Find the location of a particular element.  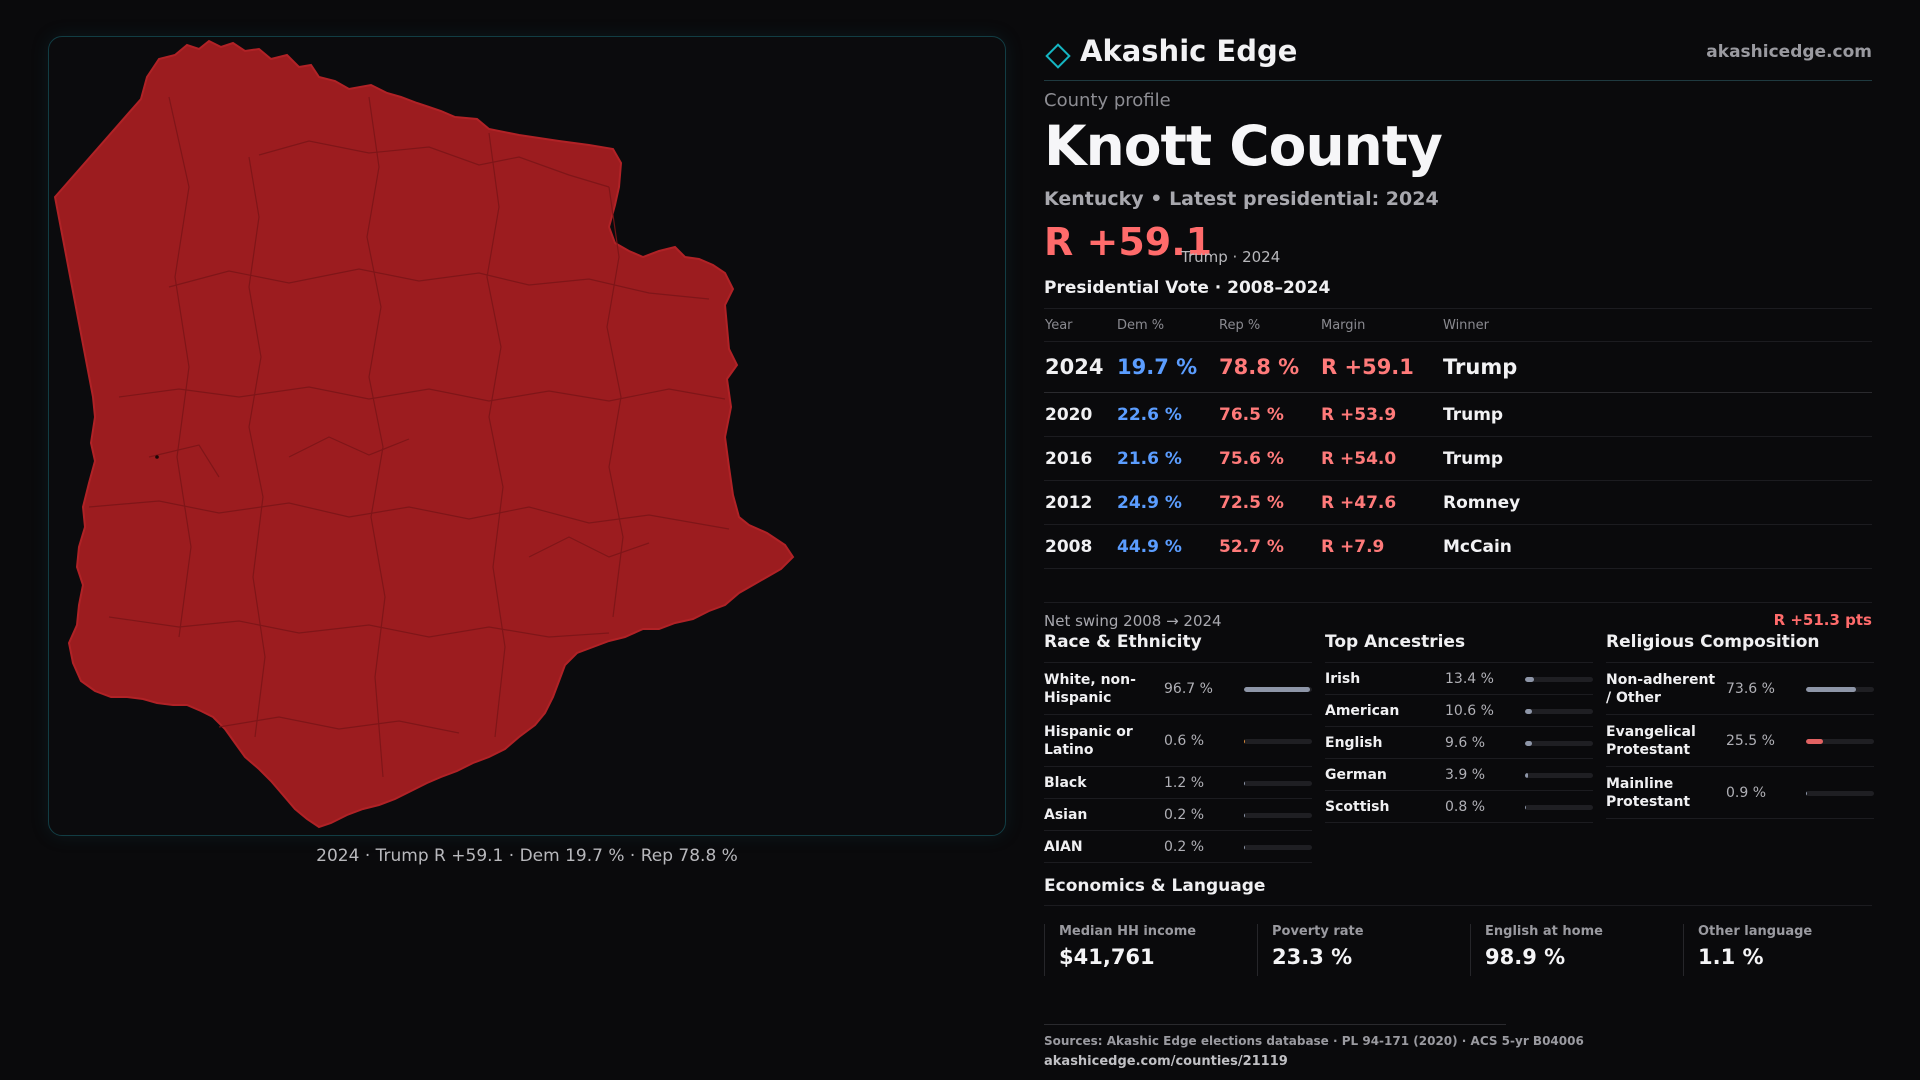

race-row: Black 1.2 % is located at coordinates (1178, 783).